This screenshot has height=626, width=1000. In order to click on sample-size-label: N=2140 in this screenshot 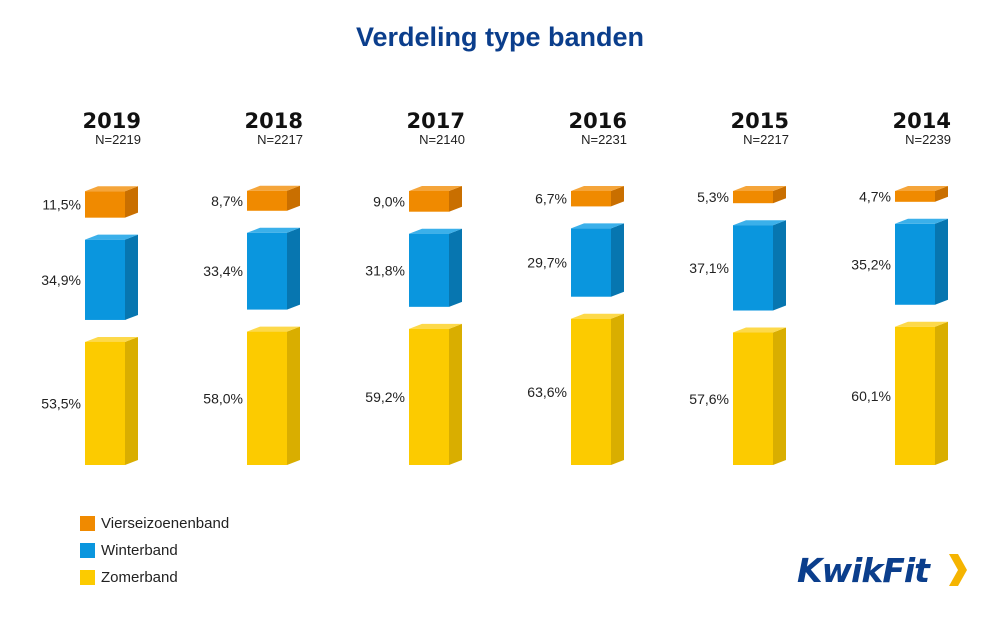, I will do `click(442, 139)`.